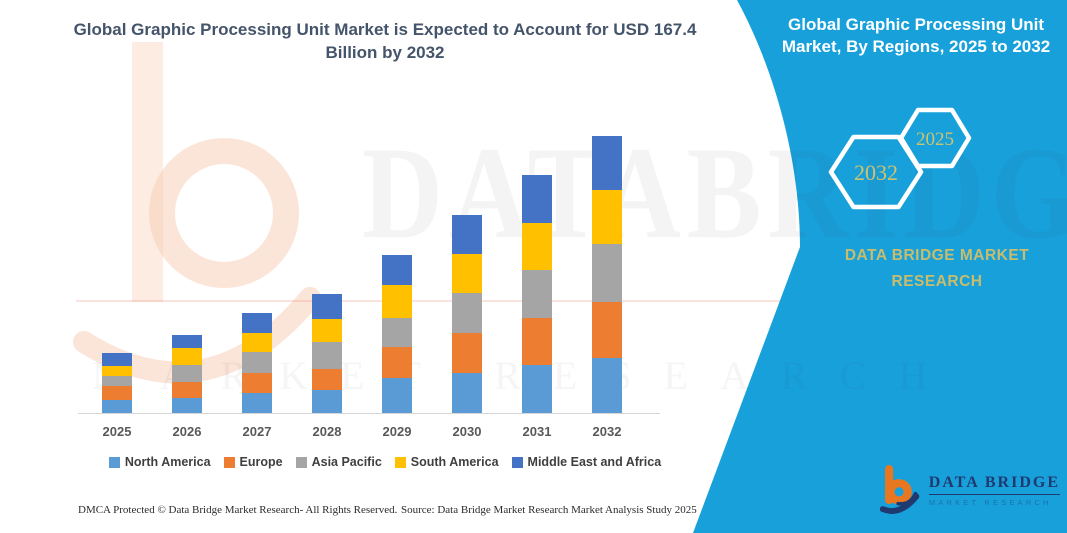 This screenshot has height=533, width=1067. Describe the element at coordinates (916, 24) in the screenshot. I see `side-panel-title-line1: Global Graphic Processing Unit` at that location.